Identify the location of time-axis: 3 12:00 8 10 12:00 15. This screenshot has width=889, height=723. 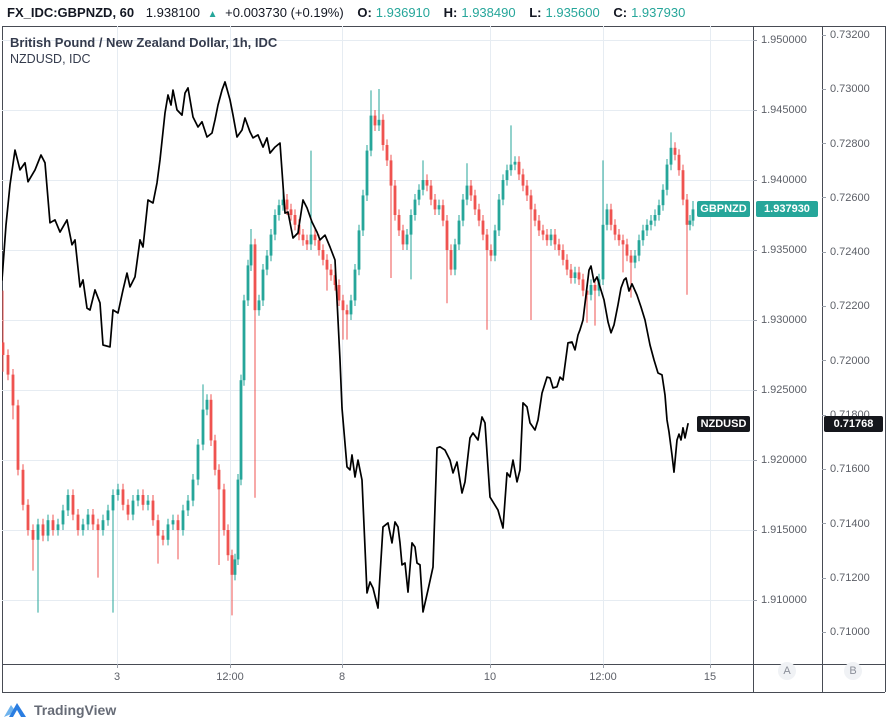
(443, 678).